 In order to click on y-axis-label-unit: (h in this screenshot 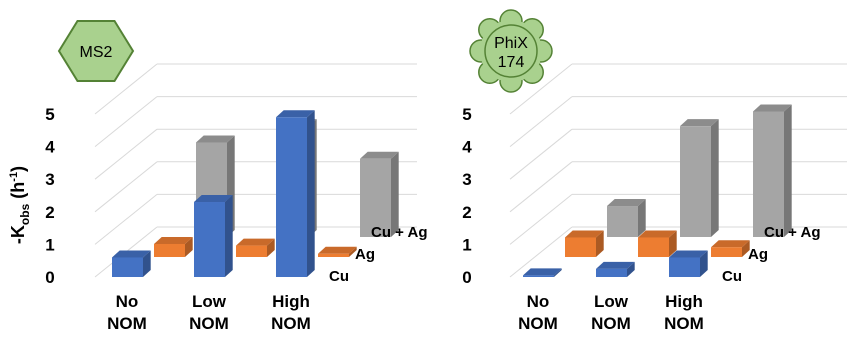, I will do `click(18, 193)`.